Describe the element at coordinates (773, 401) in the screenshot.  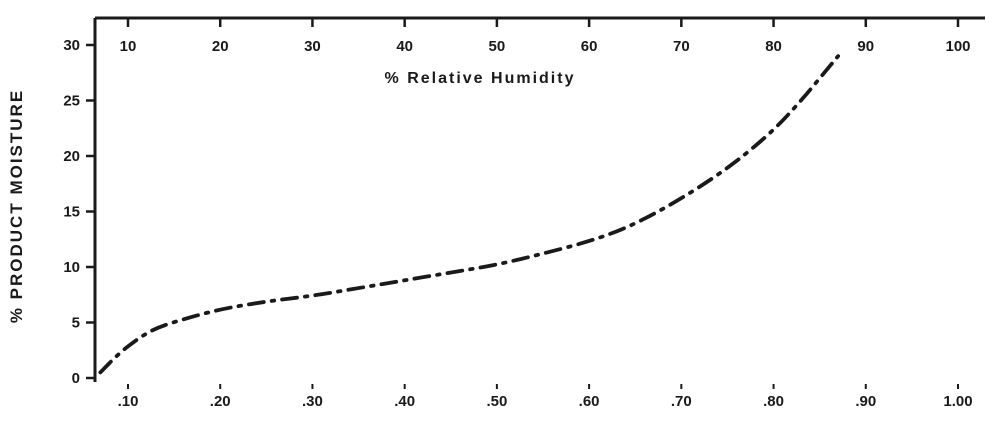
I see `bottom-axis-tick-label: .80` at that location.